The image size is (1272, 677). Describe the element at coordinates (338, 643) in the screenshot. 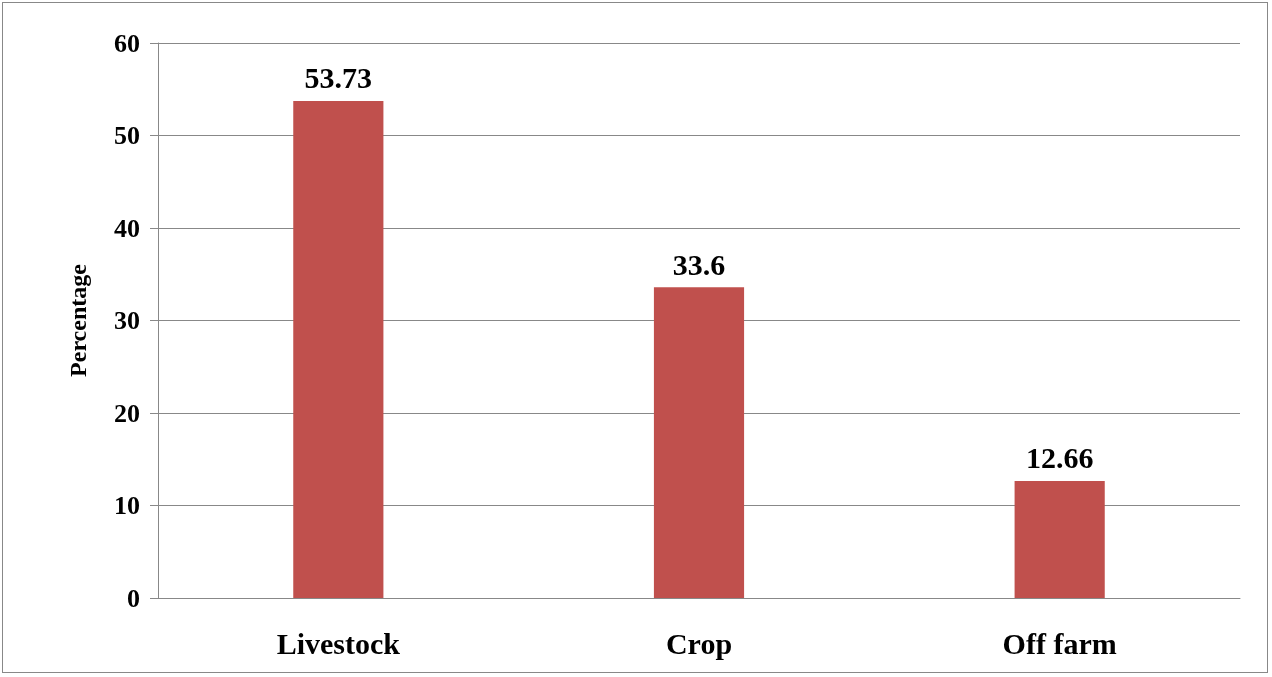

I see `x-tick-label: Livestock` at that location.